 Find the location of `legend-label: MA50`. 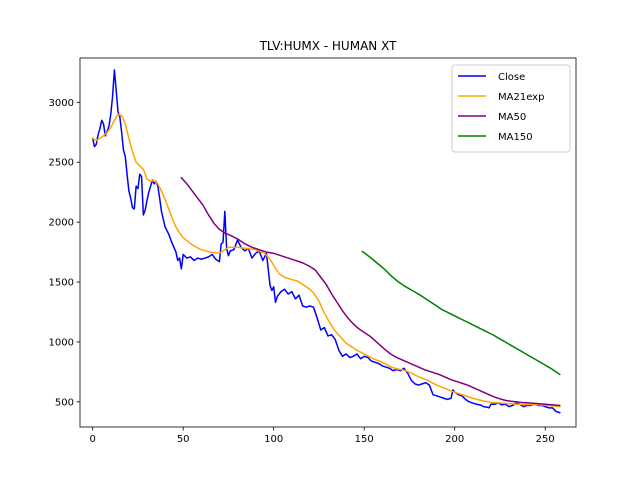

legend-label: MA50 is located at coordinates (512, 117).